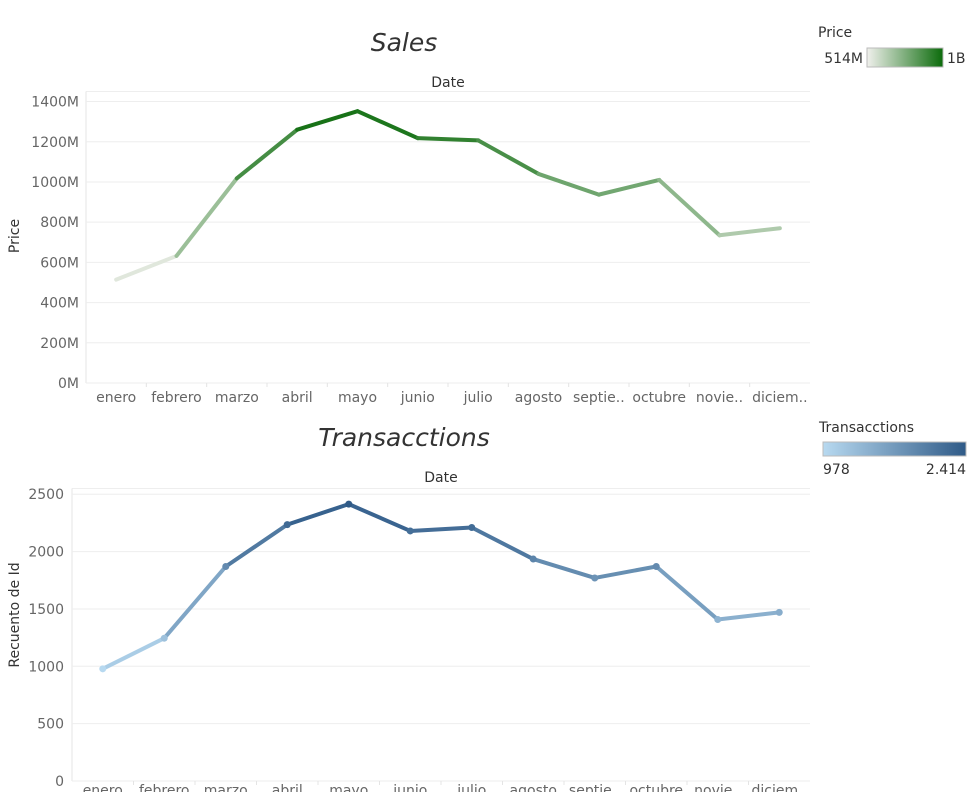  Describe the element at coordinates (59, 304) in the screenshot. I see `y-tick-label: 400M` at that location.